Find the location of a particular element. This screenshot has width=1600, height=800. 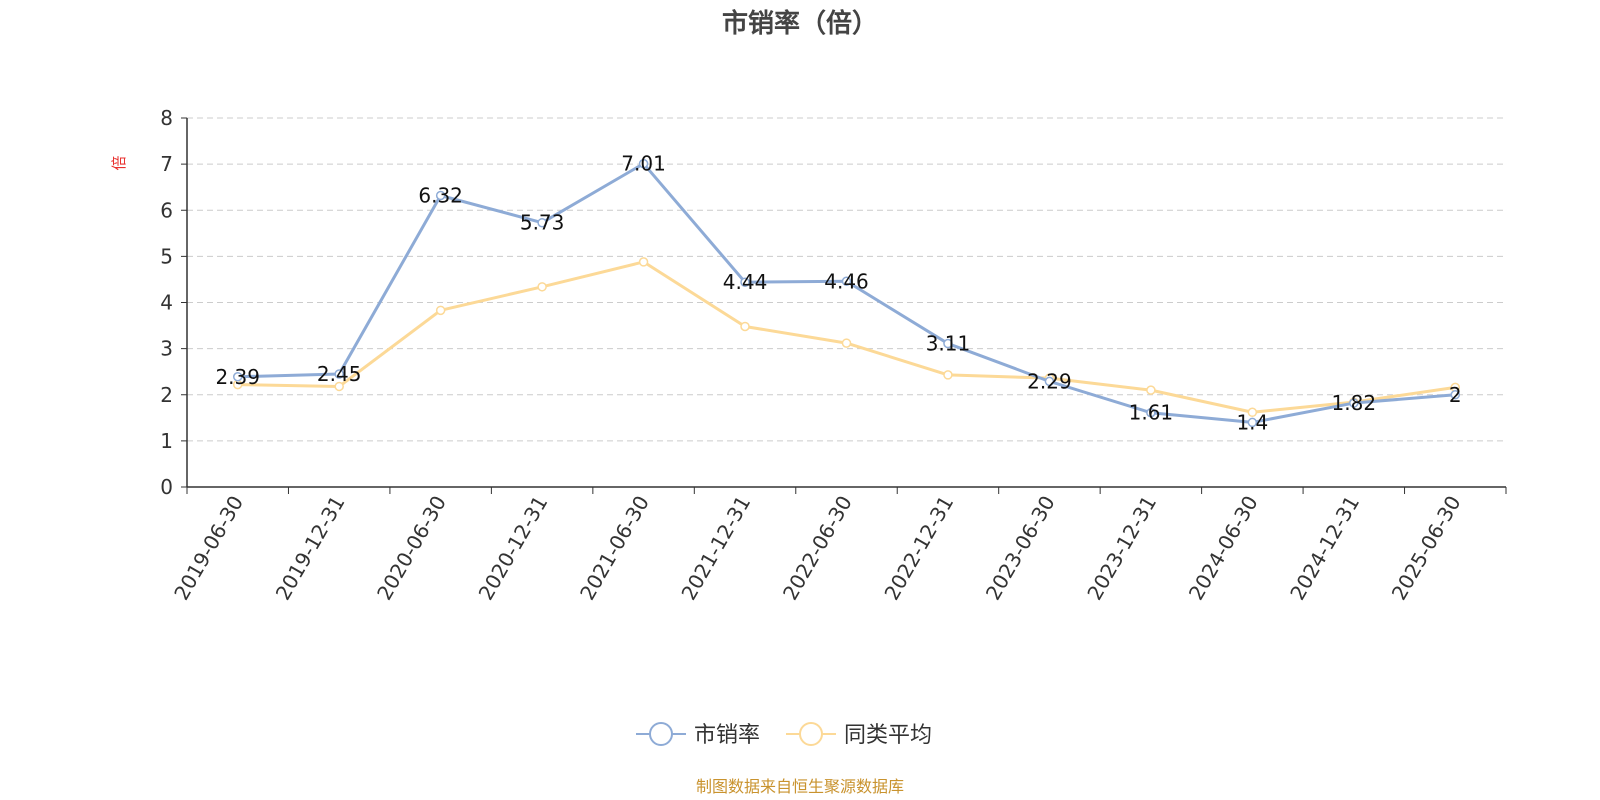

x-tick-label: 2021-12-31 is located at coordinates (715, 548).